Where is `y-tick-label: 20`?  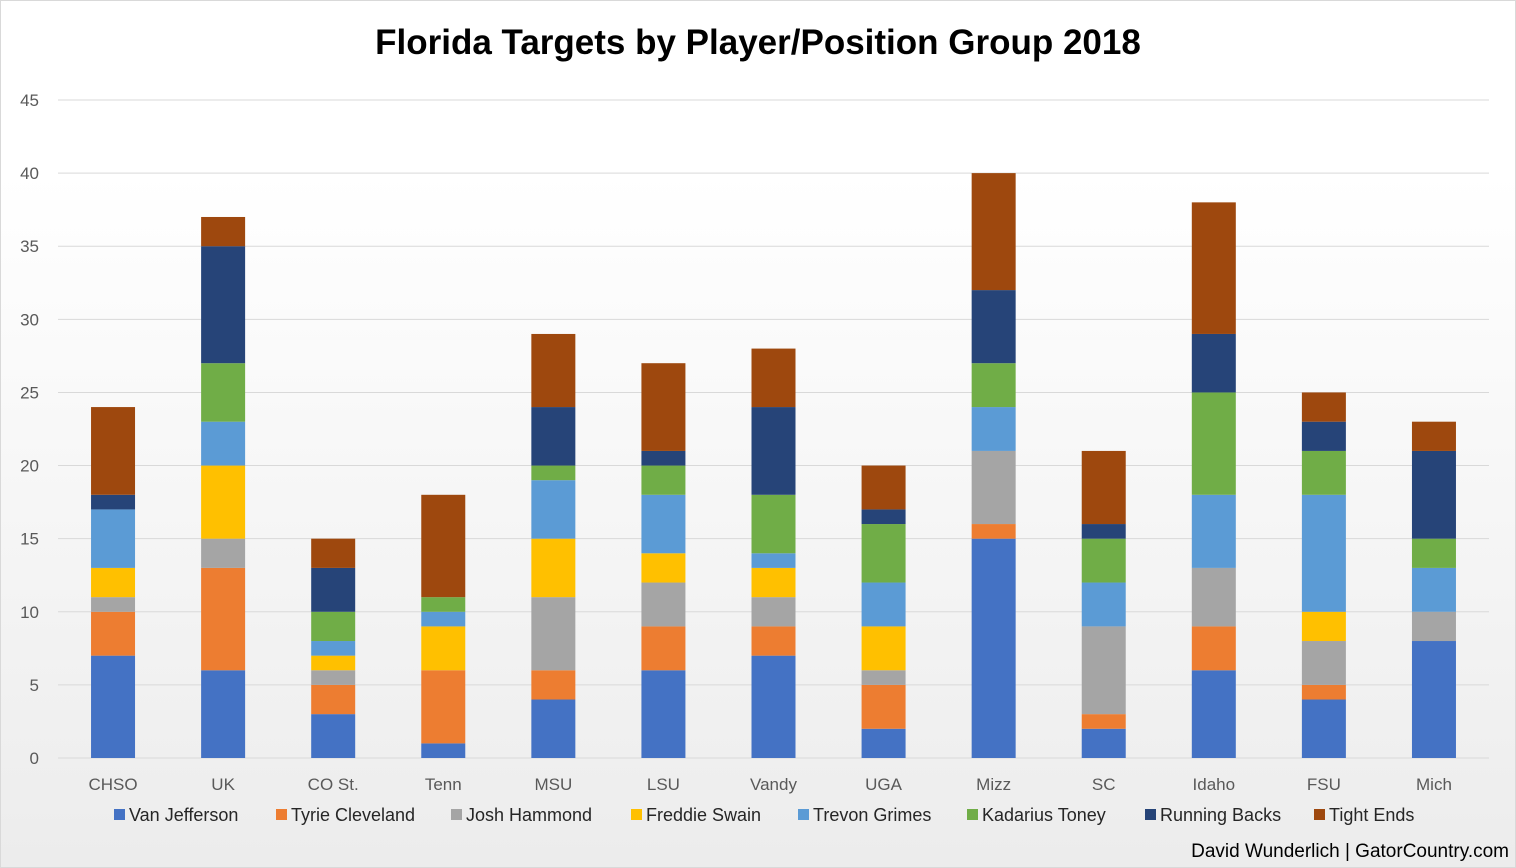 y-tick-label: 20 is located at coordinates (29, 466).